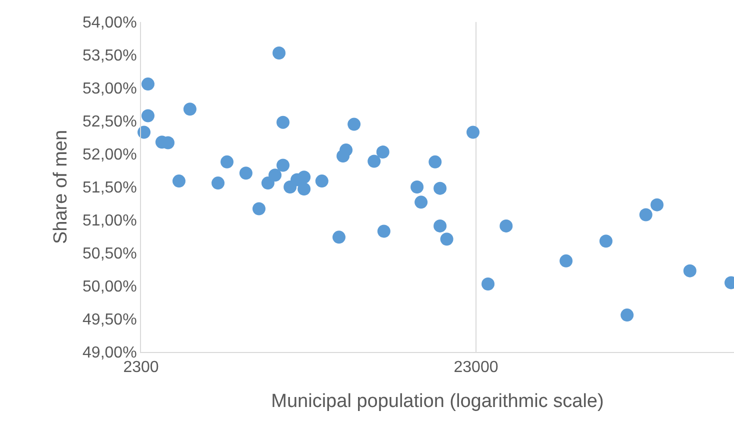 The image size is (734, 434). I want to click on y-tick-label: 53,00%, so click(109, 89).